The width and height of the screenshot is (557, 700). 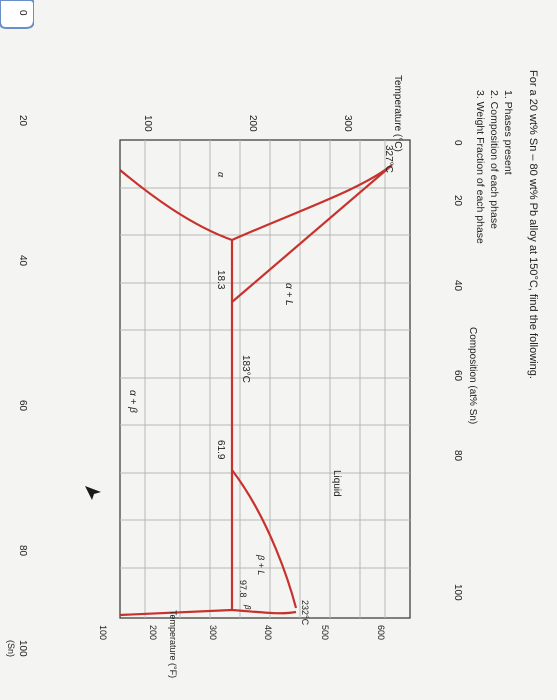 I want to click on top-axis-title: Composition (at% Sn), so click(x=472, y=375).